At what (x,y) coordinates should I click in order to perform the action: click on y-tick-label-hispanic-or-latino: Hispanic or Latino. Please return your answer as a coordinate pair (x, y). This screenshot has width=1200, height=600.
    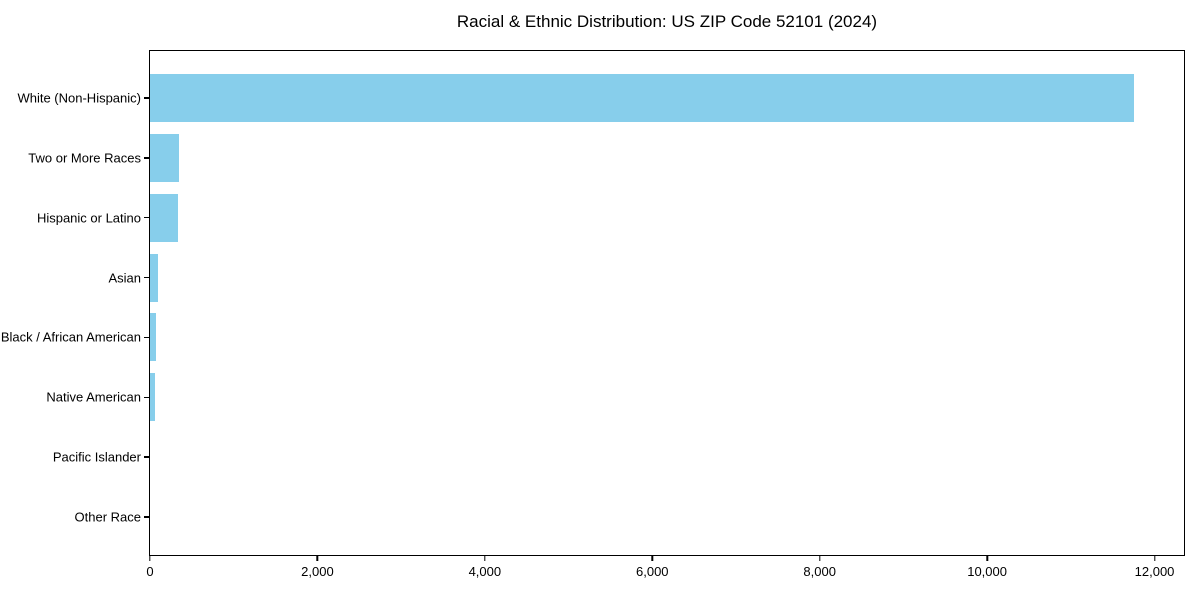
    Looking at the image, I should click on (88, 218).